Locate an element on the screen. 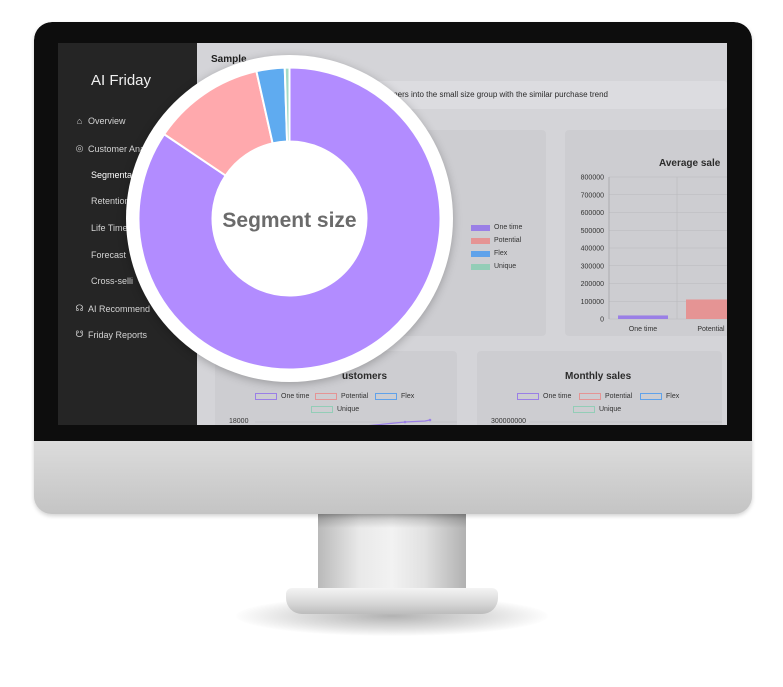  sidebar-item-label: AI Recommend is located at coordinates (119, 308).